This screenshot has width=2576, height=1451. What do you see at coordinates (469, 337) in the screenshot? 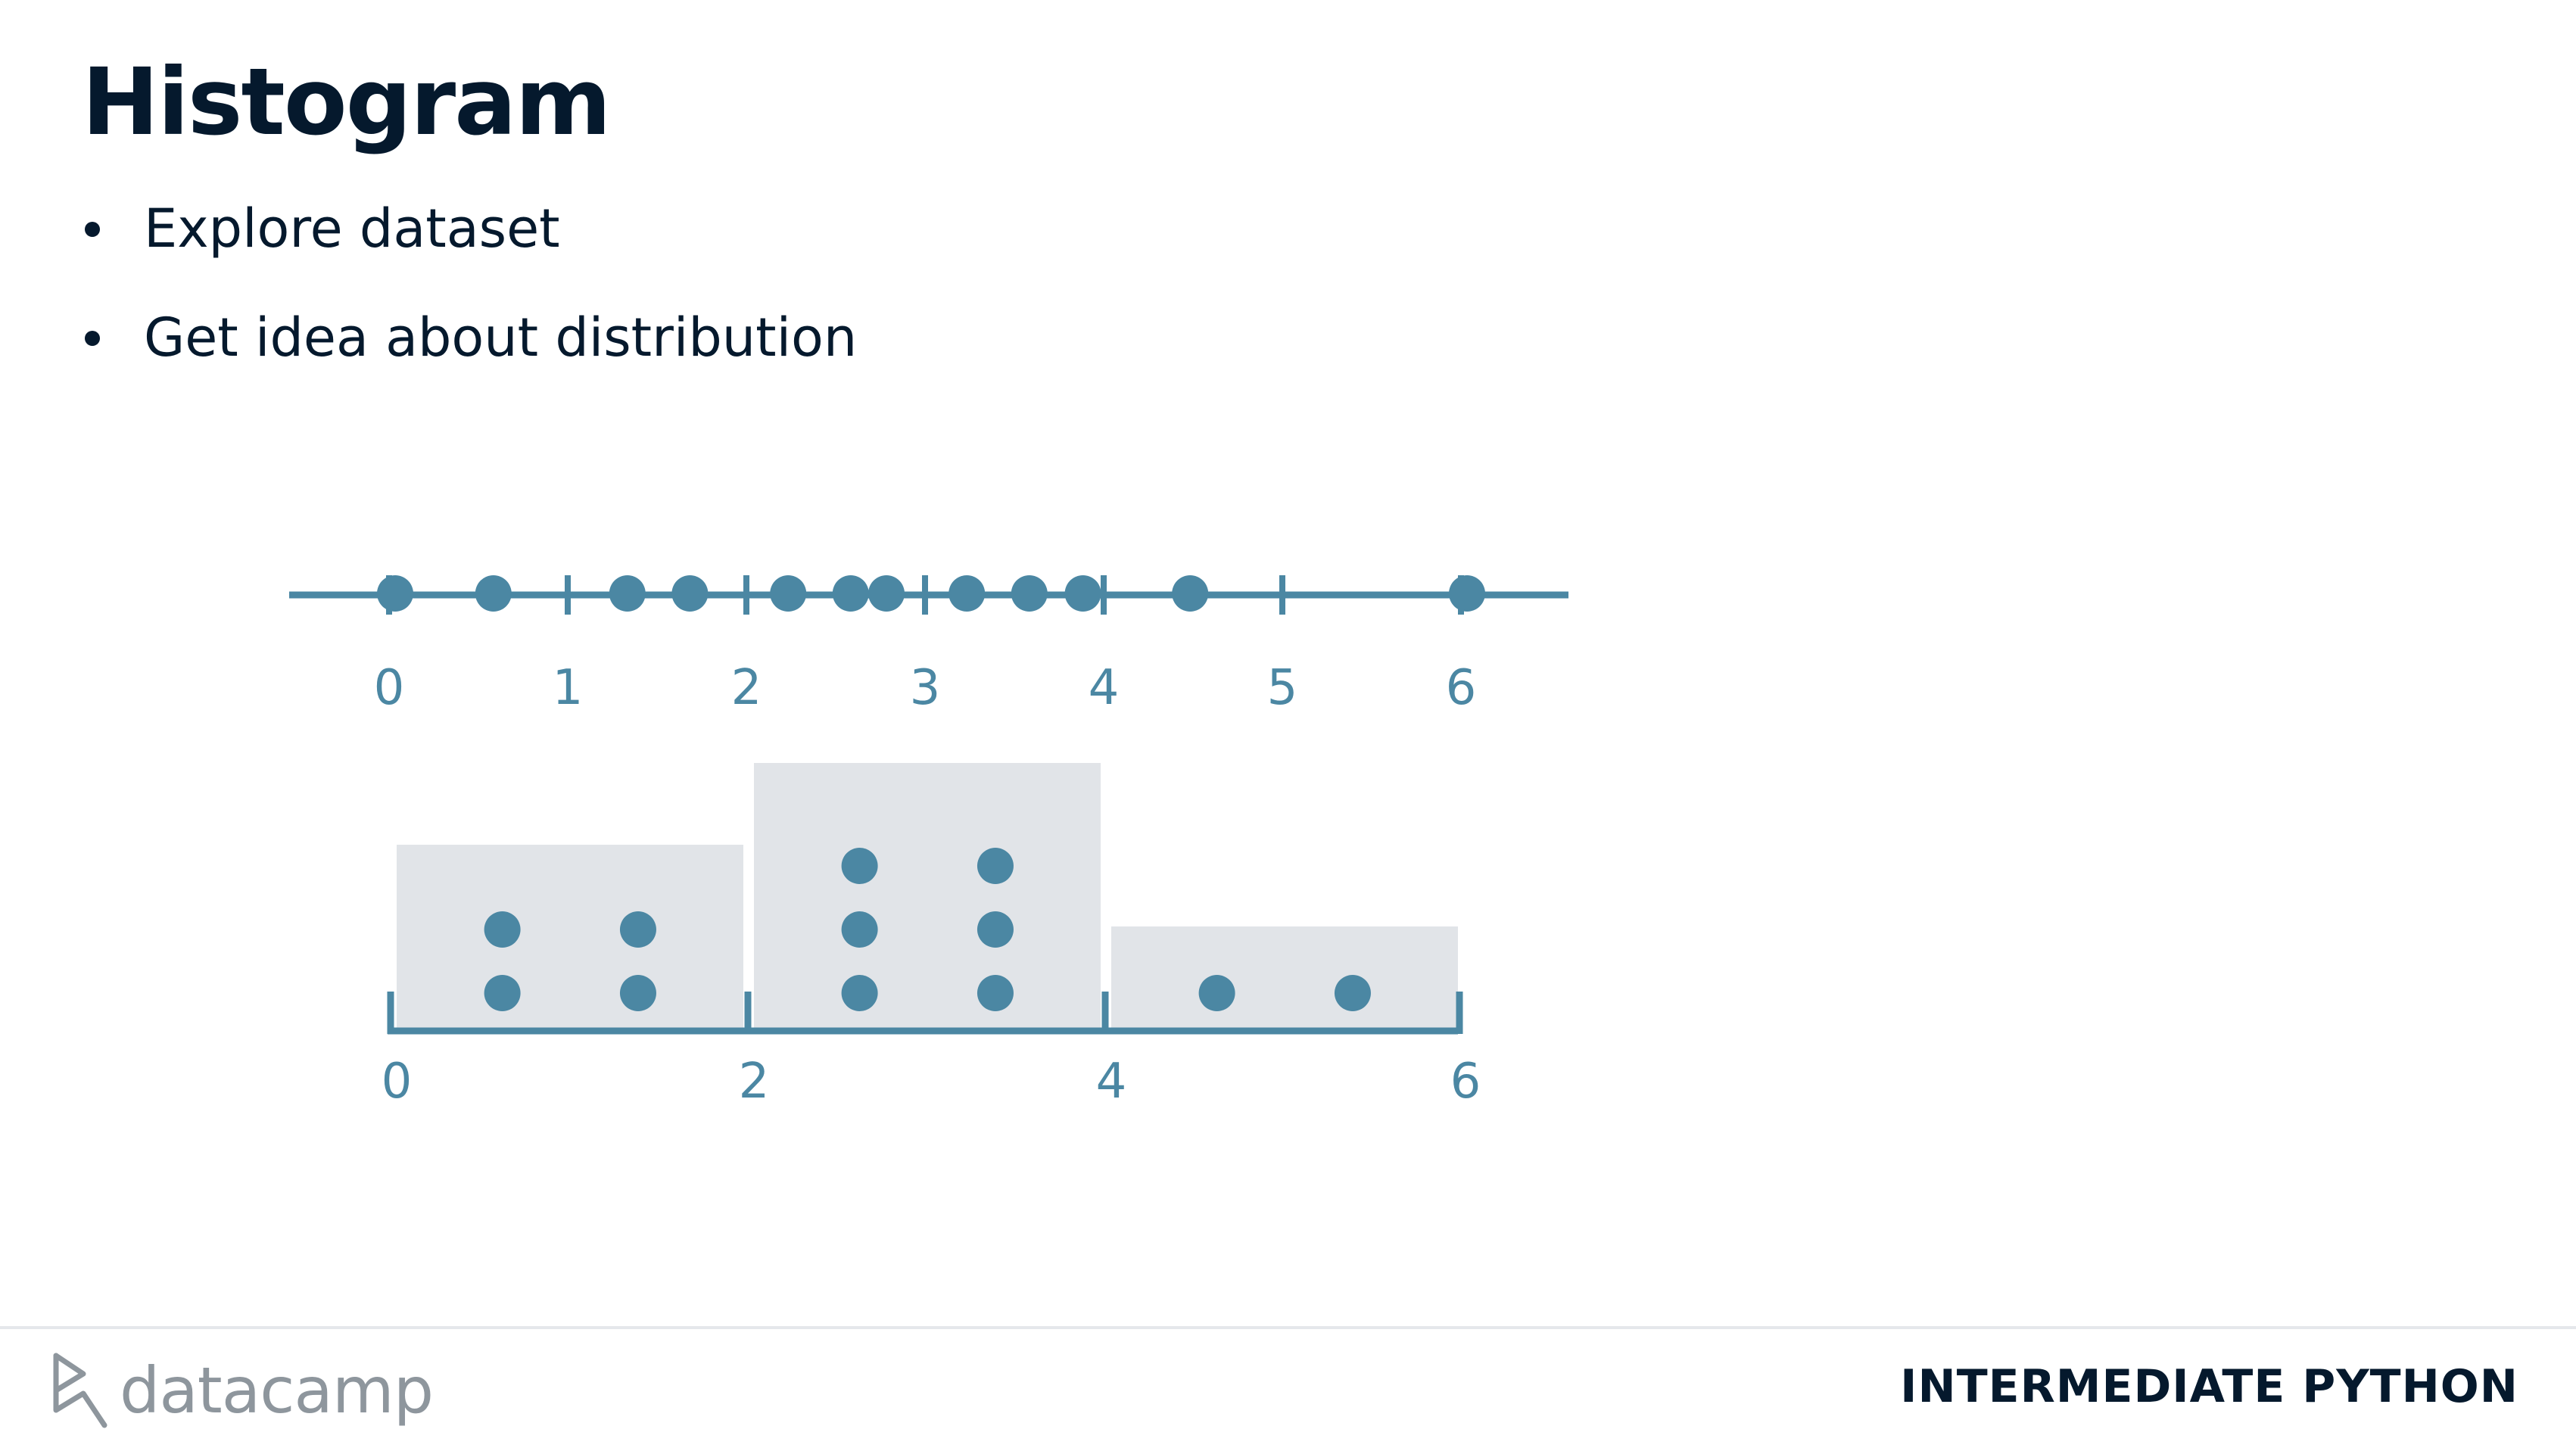
I see `bullet-item: Get idea about distribution` at bounding box center [469, 337].